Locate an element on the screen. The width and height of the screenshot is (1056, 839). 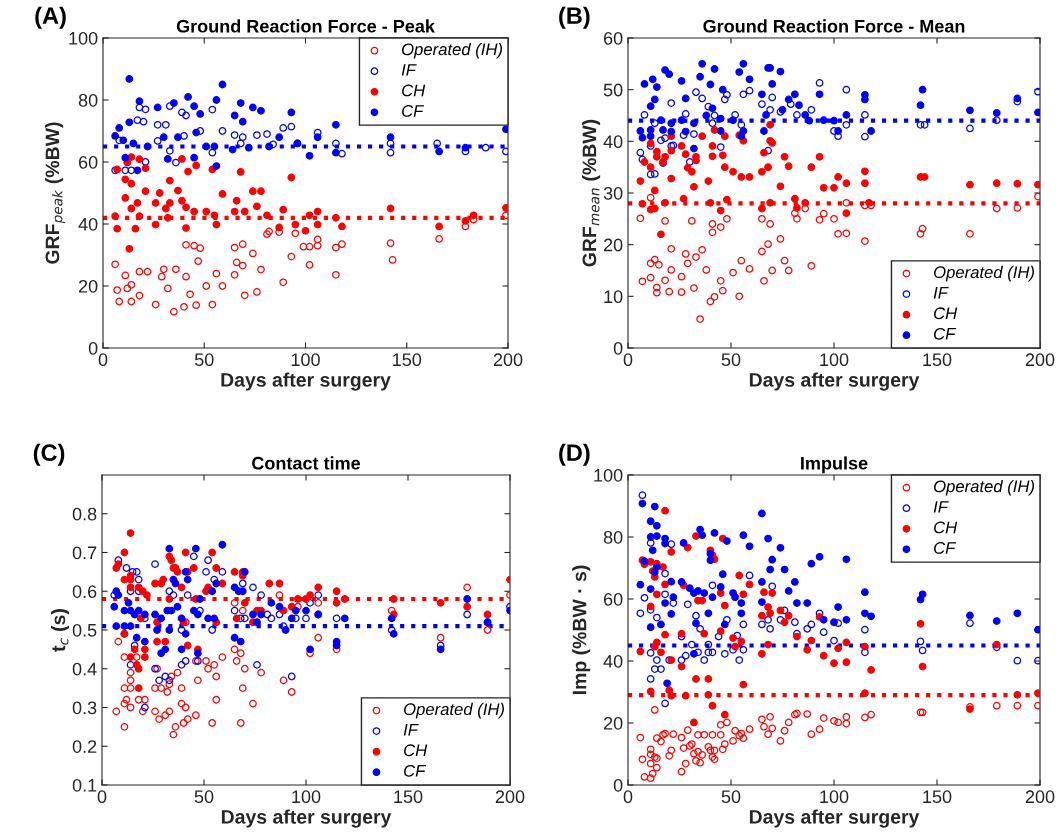
chart-title: Contact time is located at coordinates (306, 463).